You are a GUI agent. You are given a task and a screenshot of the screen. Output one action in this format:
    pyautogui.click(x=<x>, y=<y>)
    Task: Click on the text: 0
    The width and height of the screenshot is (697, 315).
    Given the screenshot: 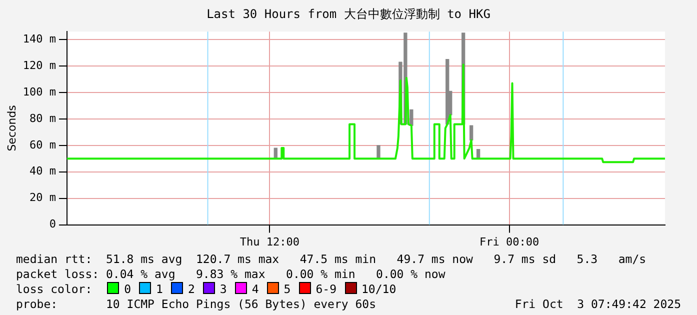 What is the action you would take?
    pyautogui.click(x=128, y=289)
    